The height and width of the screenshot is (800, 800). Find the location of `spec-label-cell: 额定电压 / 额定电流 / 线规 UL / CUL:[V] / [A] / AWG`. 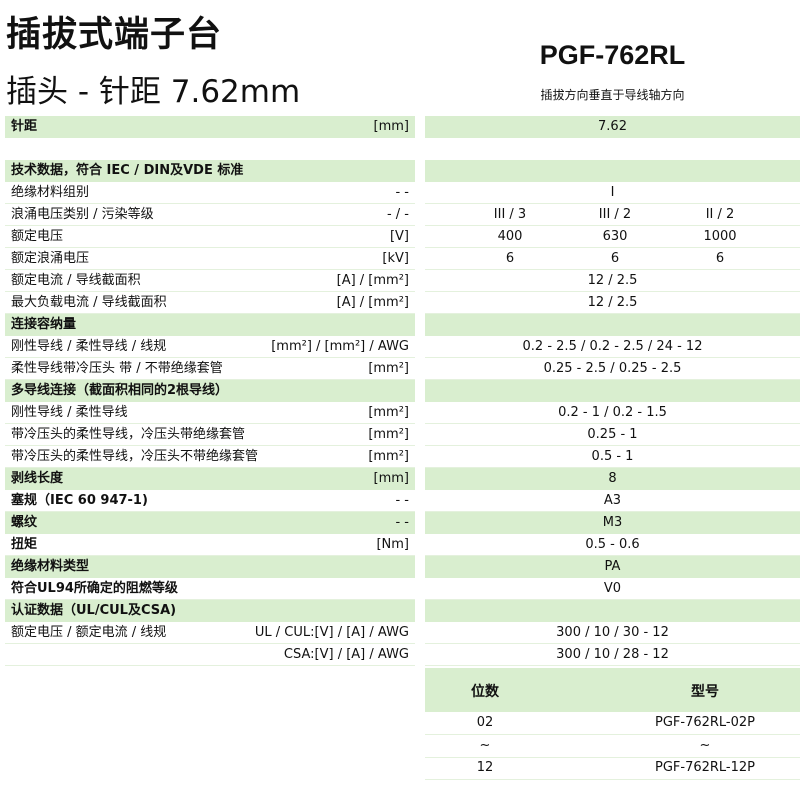

spec-label-cell: 额定电压 / 额定电流 / 线规 UL / CUL:[V] / [A] / AWG is located at coordinates (210, 633).